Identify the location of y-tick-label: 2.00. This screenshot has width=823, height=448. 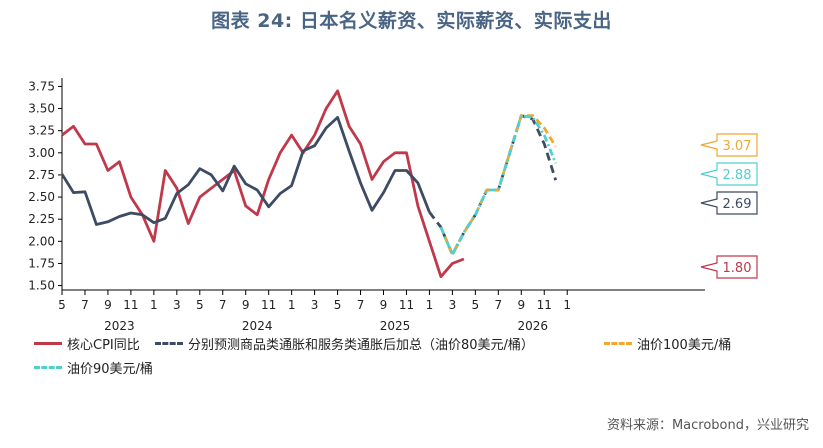
(41, 241).